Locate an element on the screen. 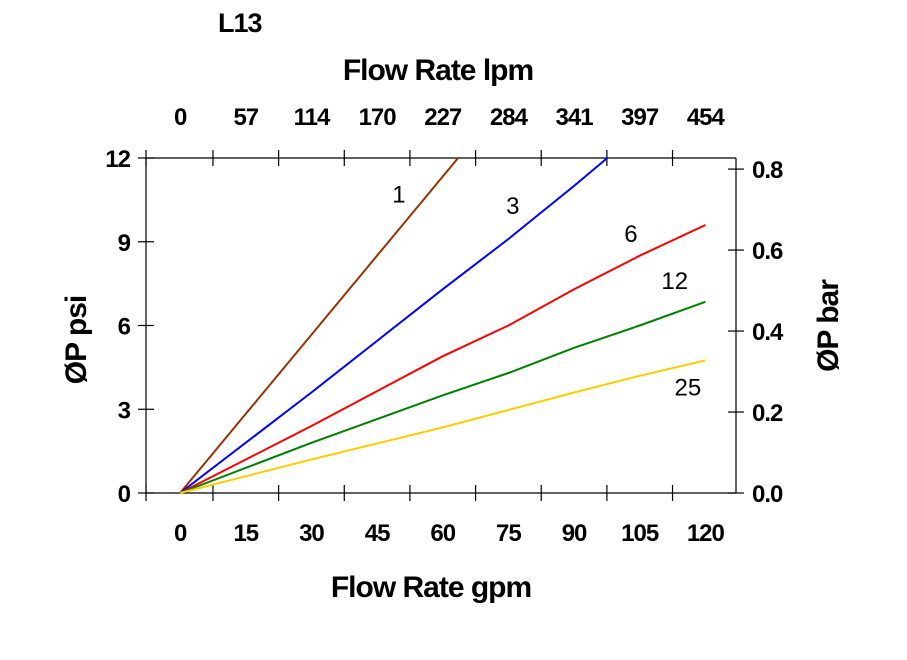 Image resolution: width=907 pixels, height=660 pixels. y2-tick-label: 0.8 is located at coordinates (767, 170).